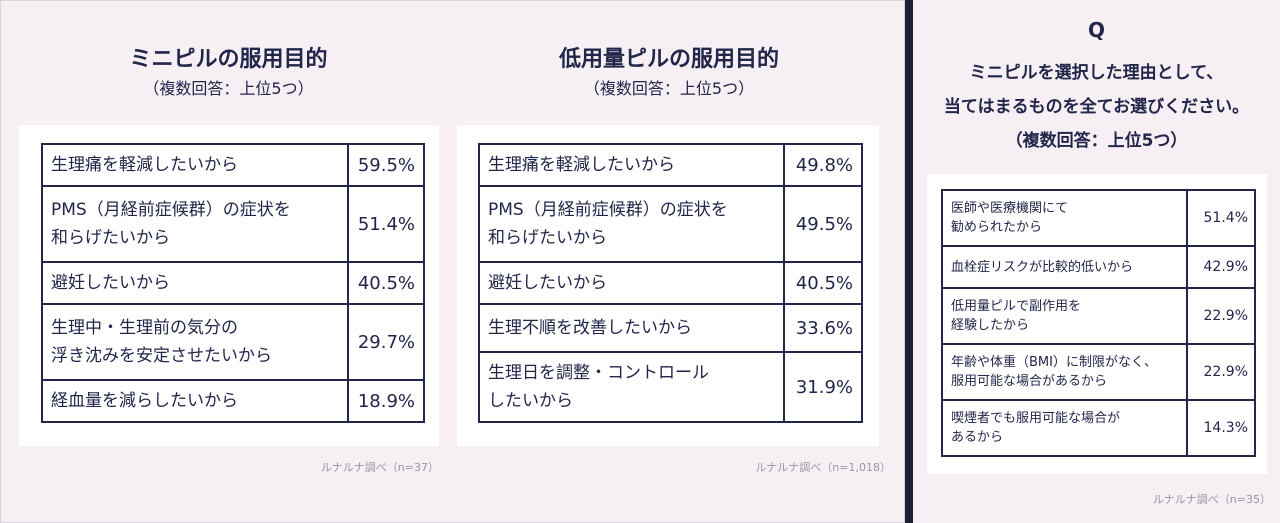 Image resolution: width=1280 pixels, height=523 pixels. What do you see at coordinates (1064, 428) in the screenshot?
I see `reason-cell: 喫煙者でも服用可能な場合が あるから` at bounding box center [1064, 428].